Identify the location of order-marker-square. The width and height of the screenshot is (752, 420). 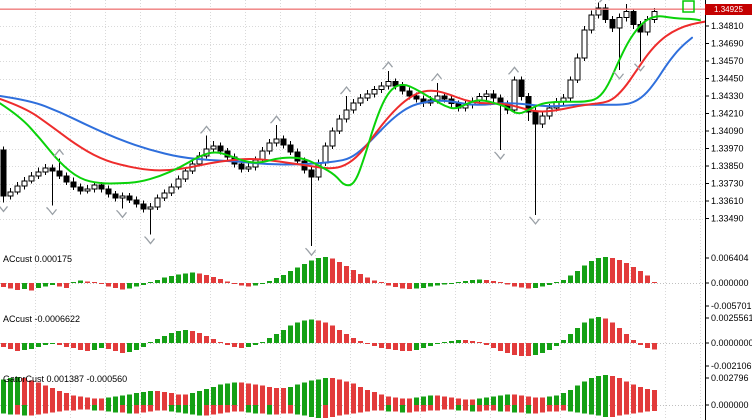
(688, 6).